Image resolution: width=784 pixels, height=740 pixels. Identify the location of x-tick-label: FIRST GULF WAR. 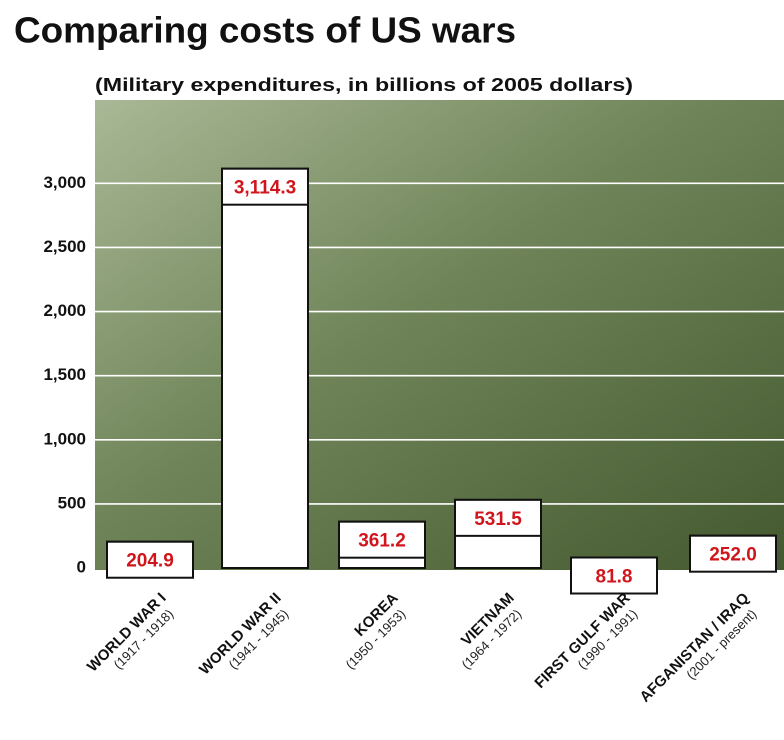
(582, 641).